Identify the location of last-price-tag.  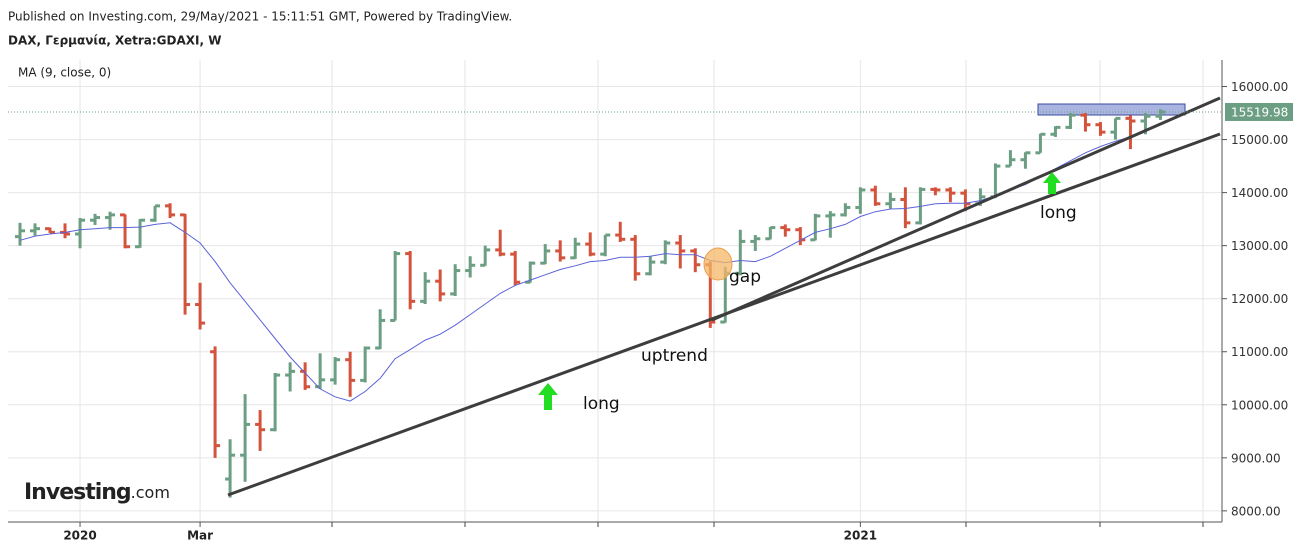
(1259, 111).